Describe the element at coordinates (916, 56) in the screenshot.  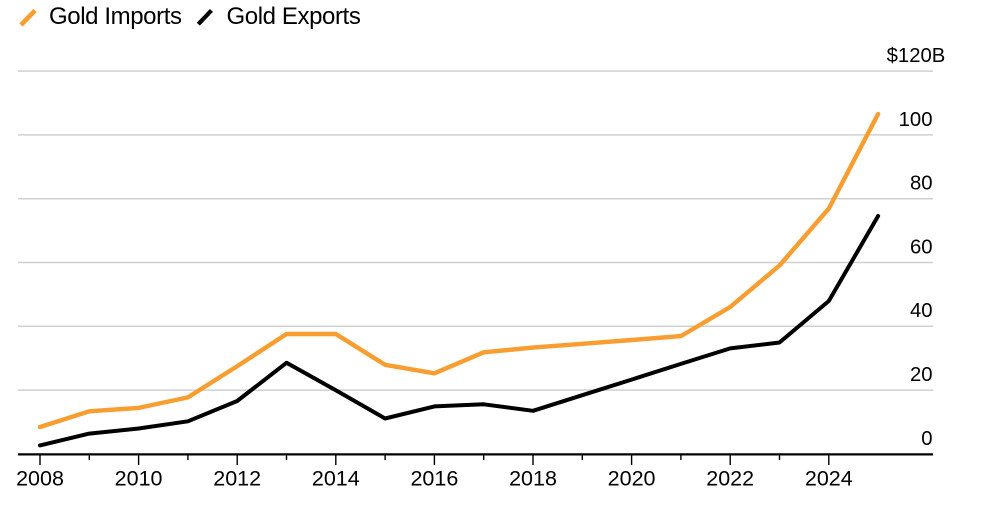
I see `svg-text: $120B` at that location.